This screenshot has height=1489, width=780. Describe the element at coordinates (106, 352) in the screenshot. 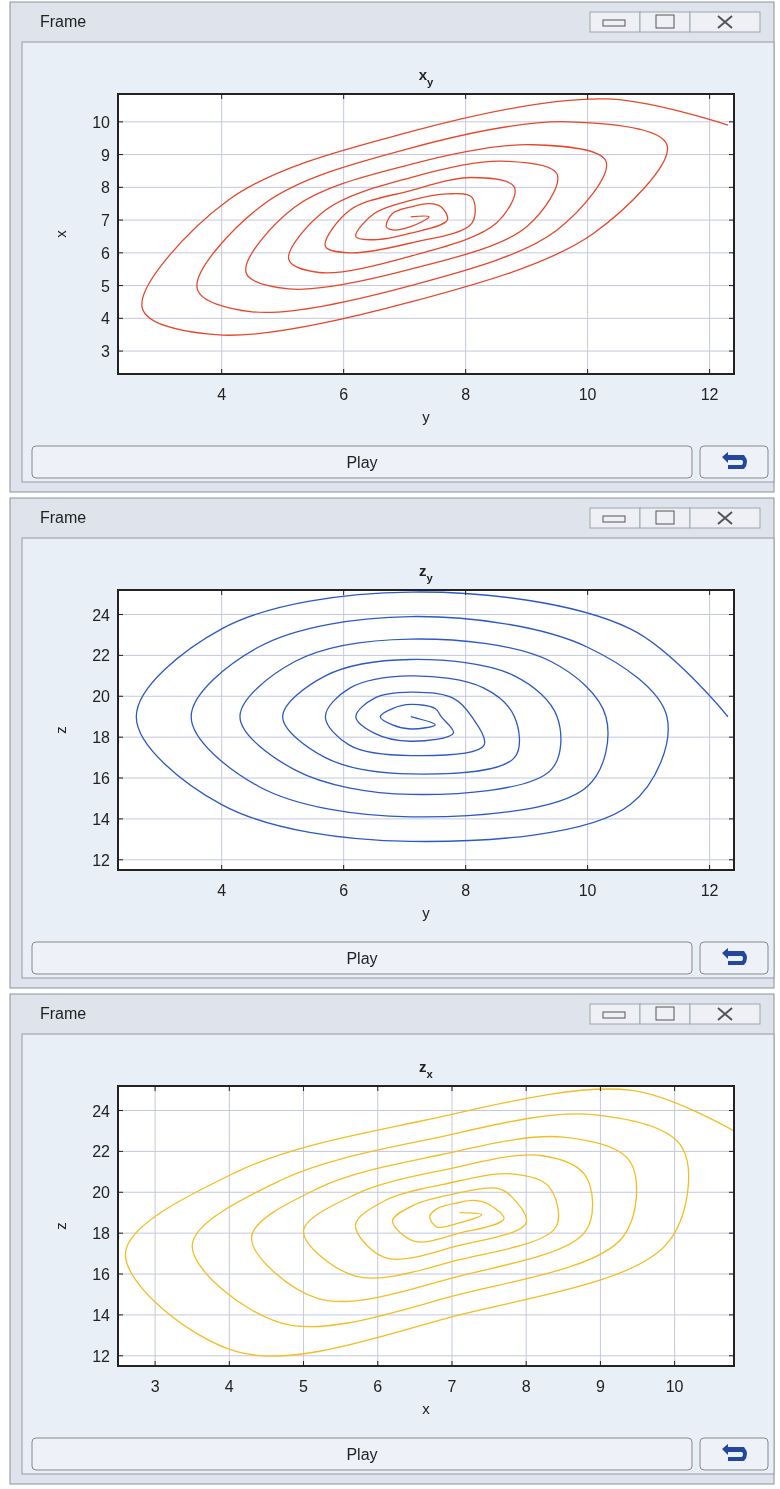

I see `y-tick-label: 3` at that location.